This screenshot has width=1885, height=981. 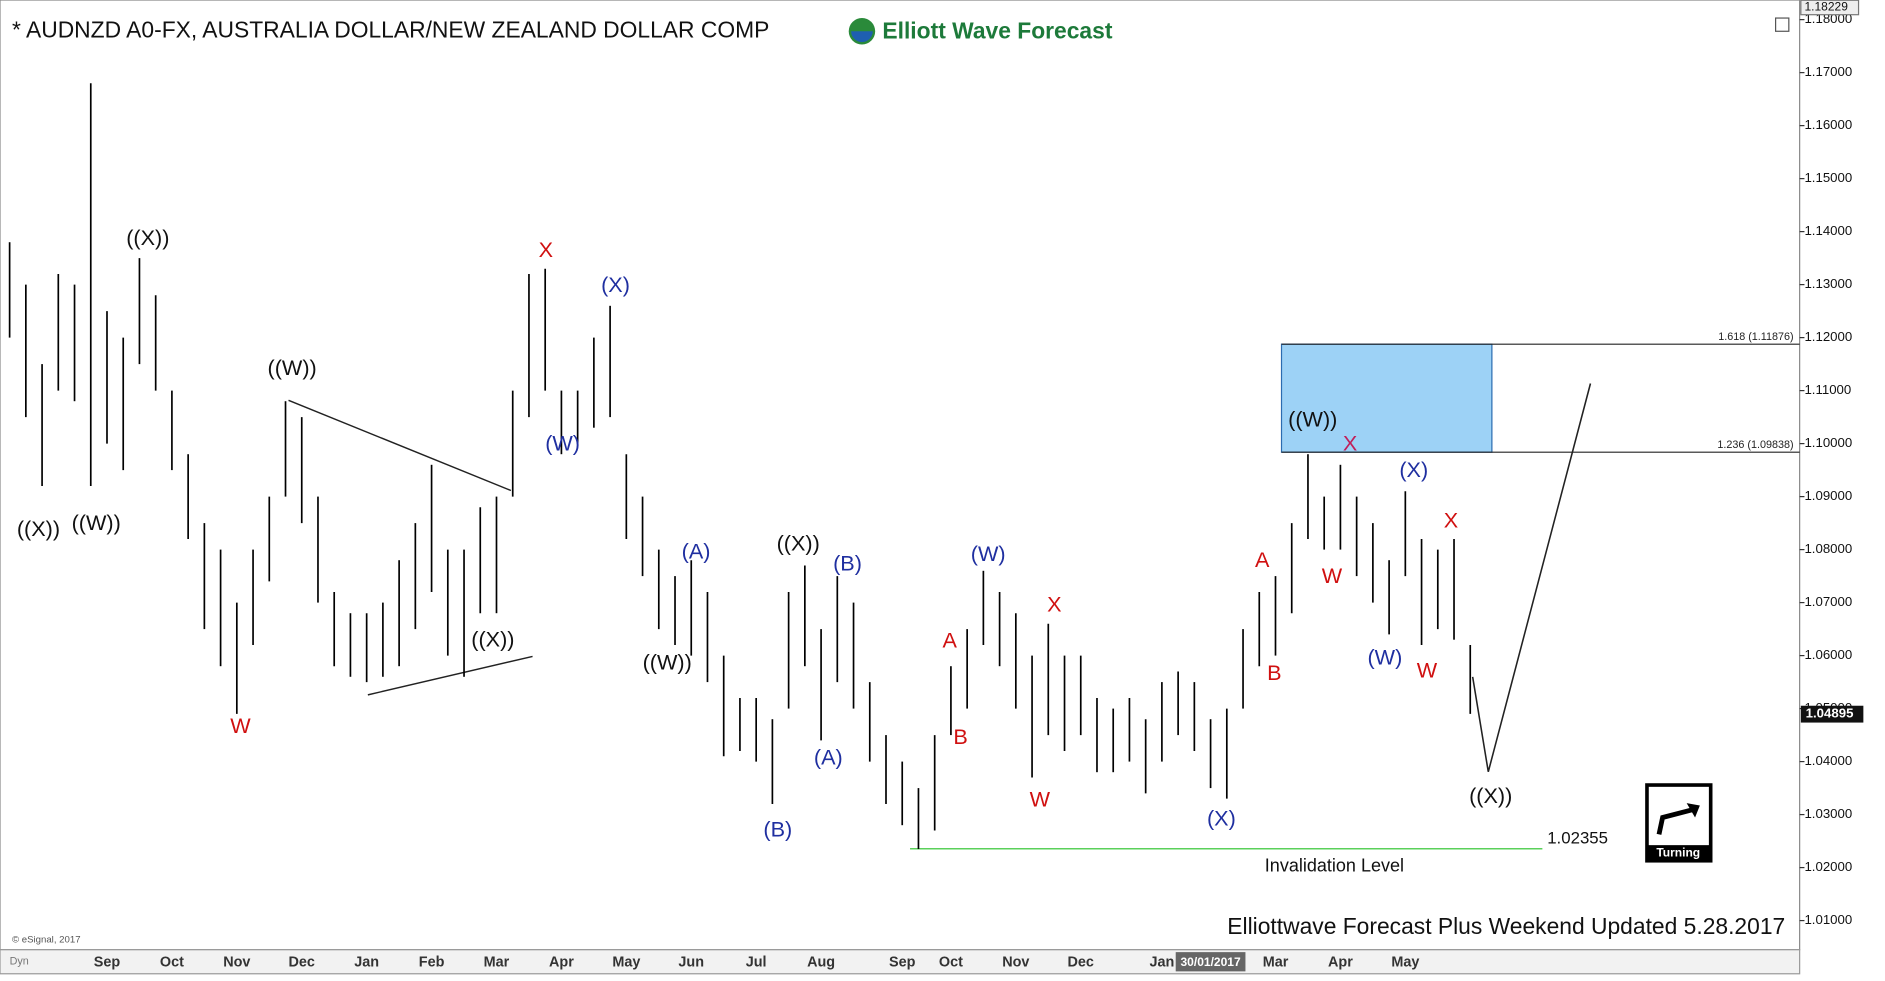 What do you see at coordinates (1828, 71) in the screenshot?
I see `y-tick-label: 1.17000` at bounding box center [1828, 71].